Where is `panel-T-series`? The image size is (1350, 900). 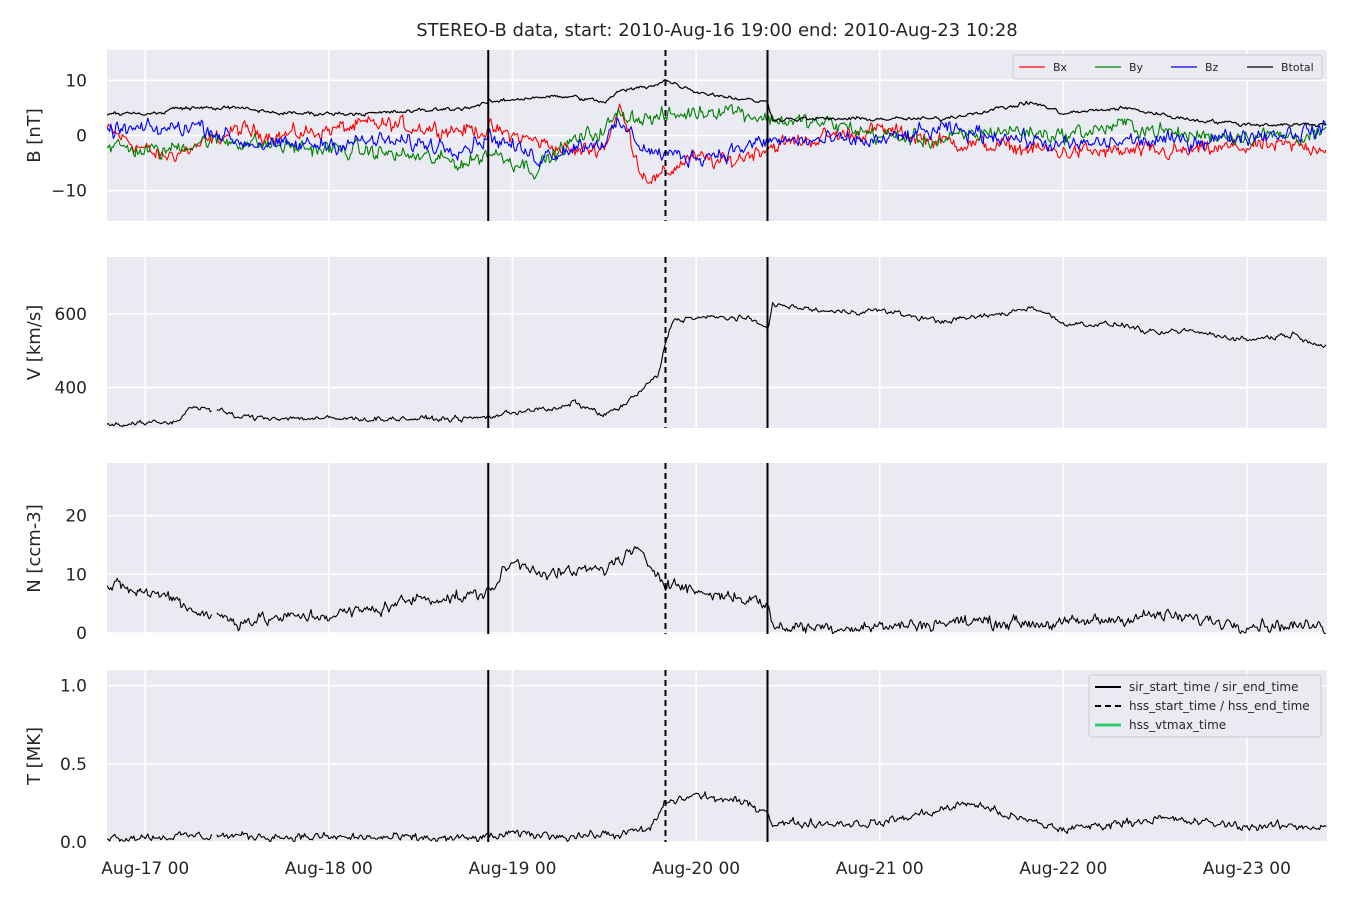
panel-T-series is located at coordinates (717, 816).